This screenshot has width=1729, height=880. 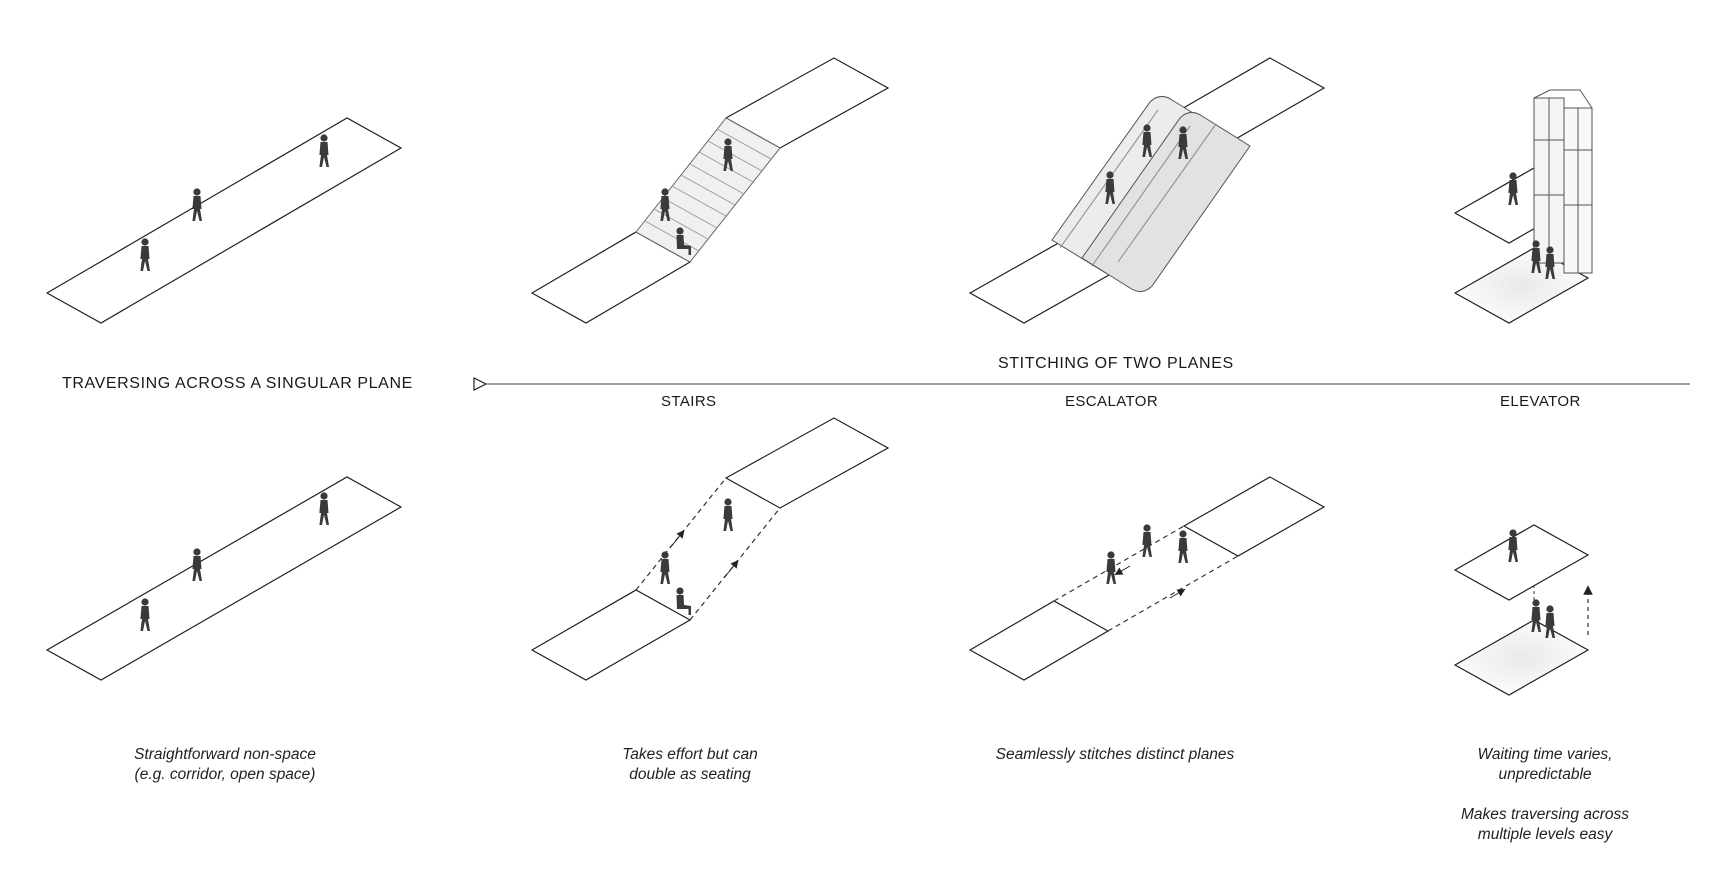 I want to click on elevator-illustration-top, so click(x=1523, y=206).